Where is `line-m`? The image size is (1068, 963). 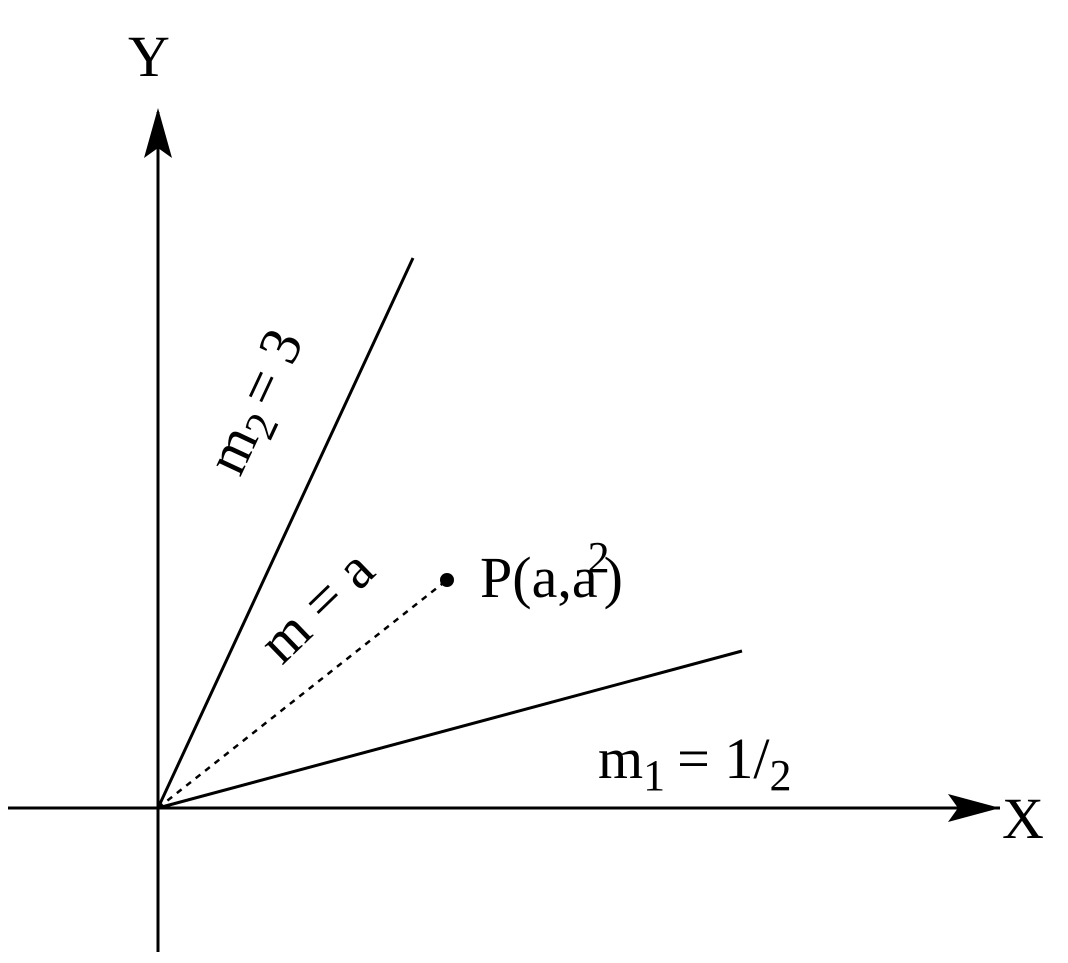
line-m is located at coordinates (302, 694).